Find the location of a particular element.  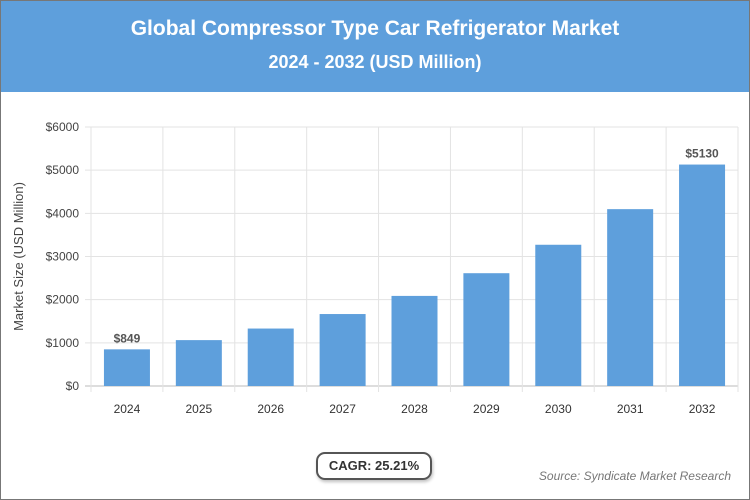

bar-2030 is located at coordinates (558, 315).